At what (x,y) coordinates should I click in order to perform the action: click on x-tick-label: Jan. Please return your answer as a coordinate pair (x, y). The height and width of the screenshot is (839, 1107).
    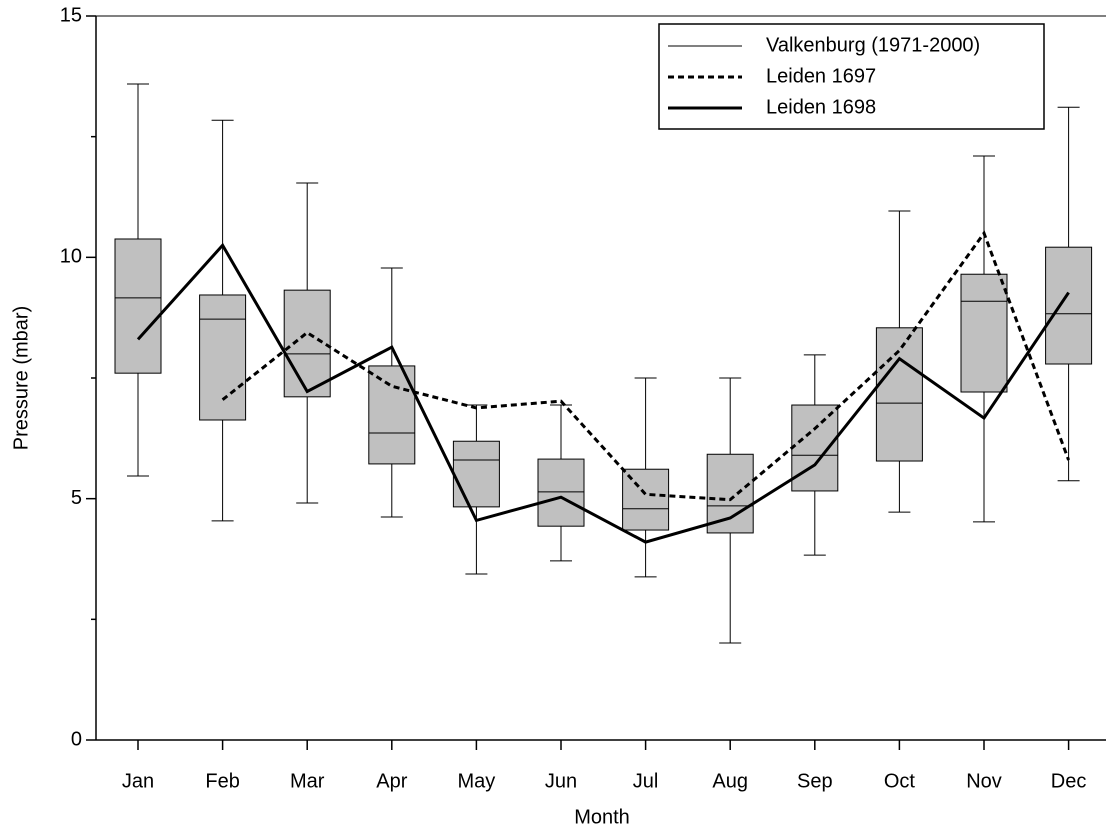
    Looking at the image, I should click on (138, 781).